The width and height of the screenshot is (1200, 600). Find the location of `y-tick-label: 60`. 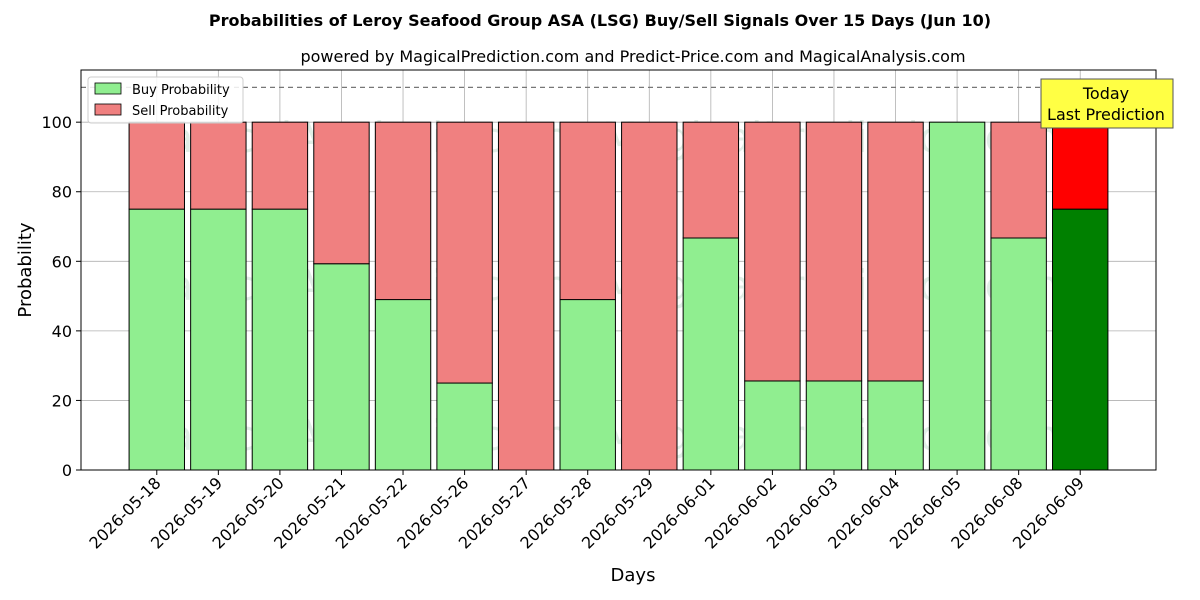

y-tick-label: 60 is located at coordinates (62, 261).